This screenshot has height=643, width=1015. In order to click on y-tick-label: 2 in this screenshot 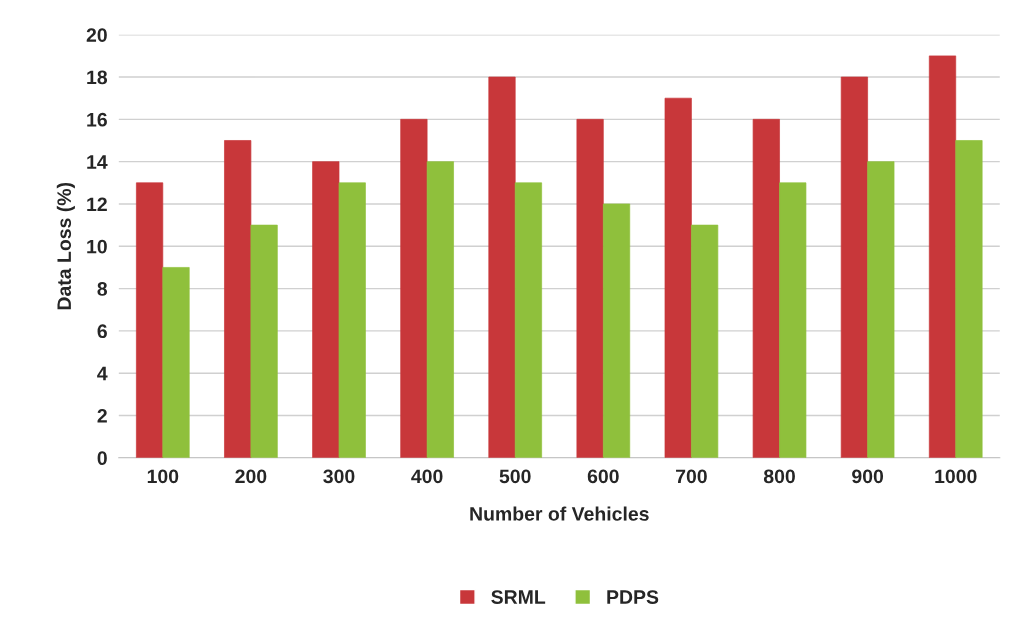, I will do `click(102, 415)`.